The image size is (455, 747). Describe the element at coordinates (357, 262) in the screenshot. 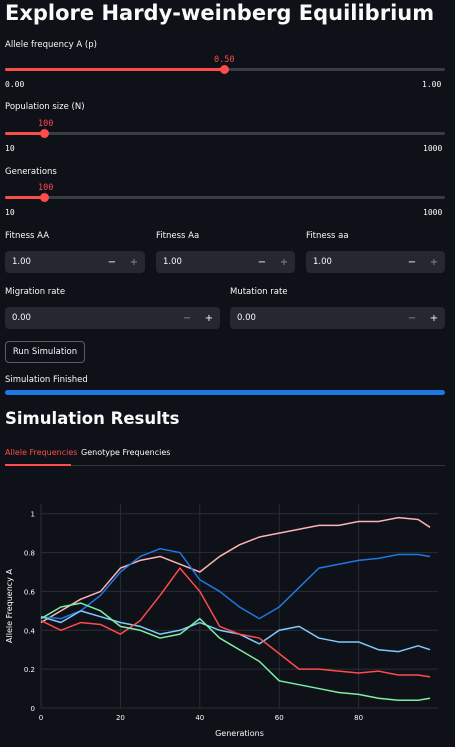

I see `fitness-aa-lower-value: 1.00` at that location.